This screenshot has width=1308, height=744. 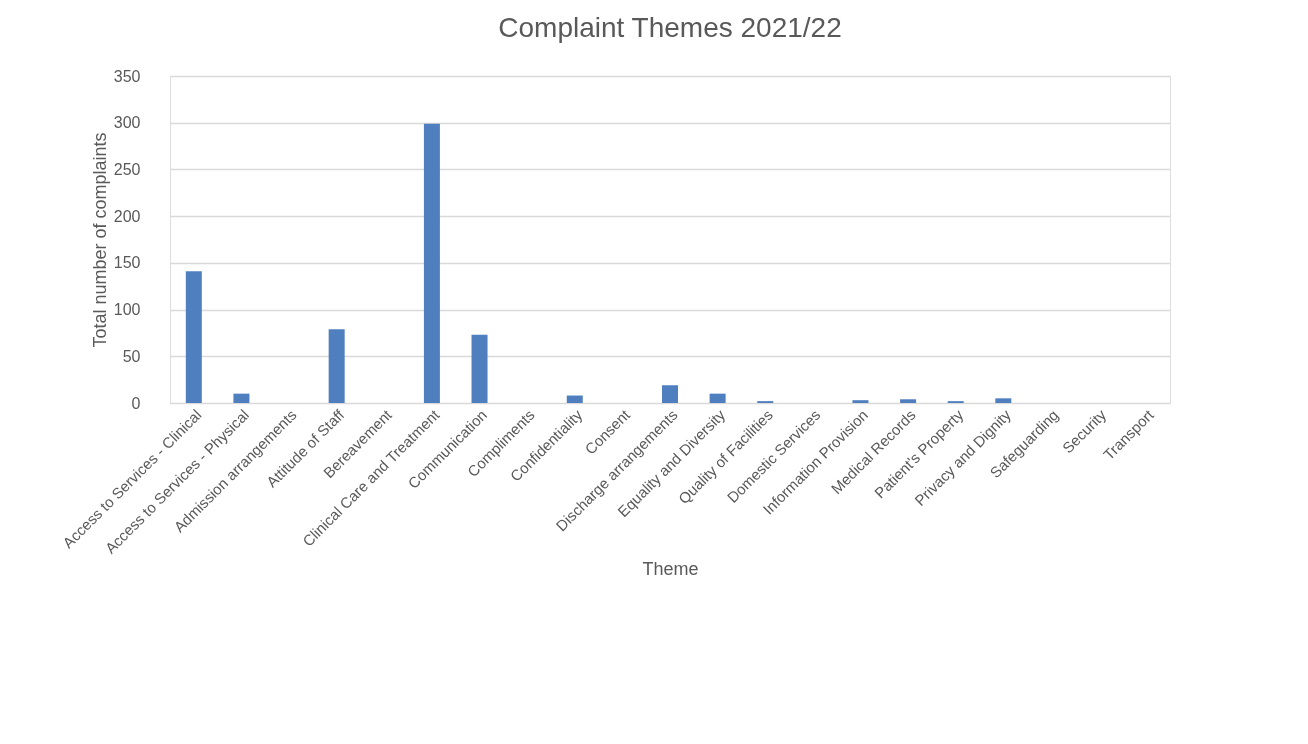 What do you see at coordinates (131, 356) in the screenshot?
I see `y-tick-label: 50` at bounding box center [131, 356].